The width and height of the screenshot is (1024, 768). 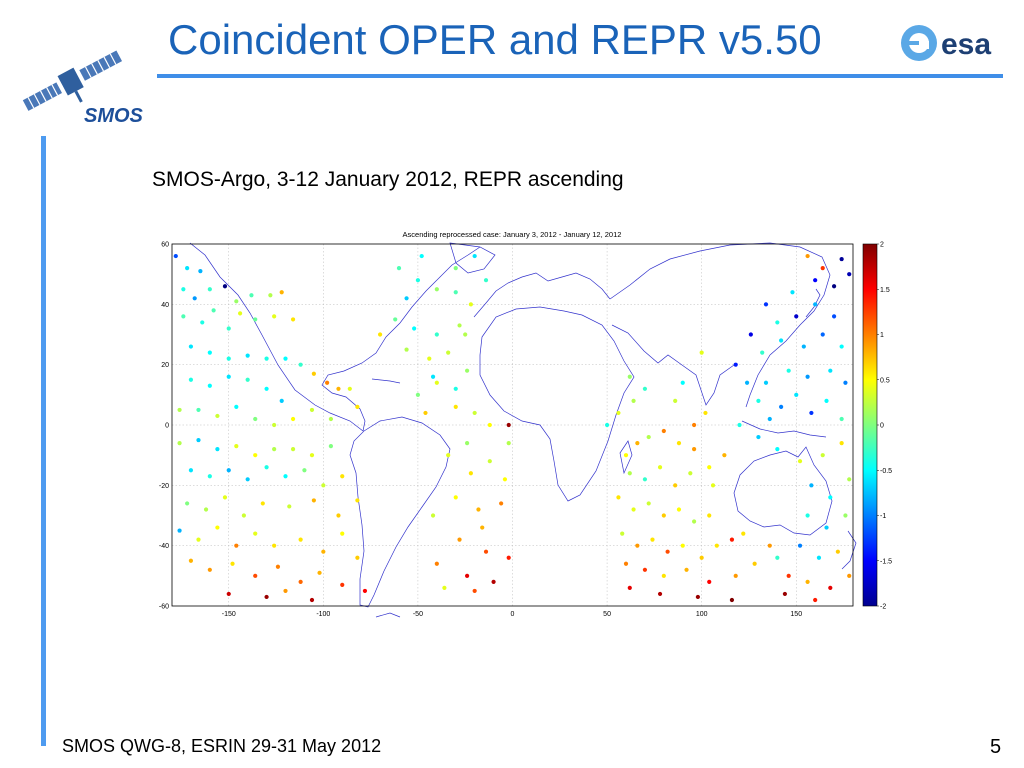 I want to click on colorbar-tick-label: 0.5, so click(x=885, y=380).